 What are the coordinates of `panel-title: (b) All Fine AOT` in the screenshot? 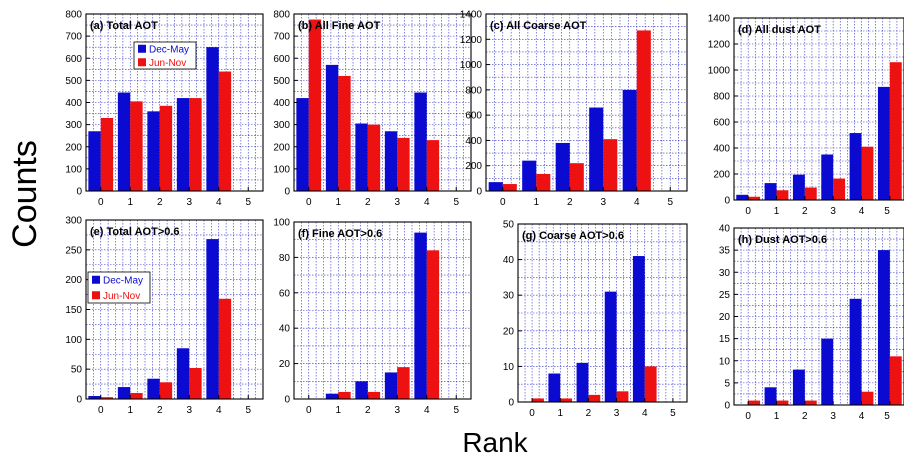 It's located at (339, 26).